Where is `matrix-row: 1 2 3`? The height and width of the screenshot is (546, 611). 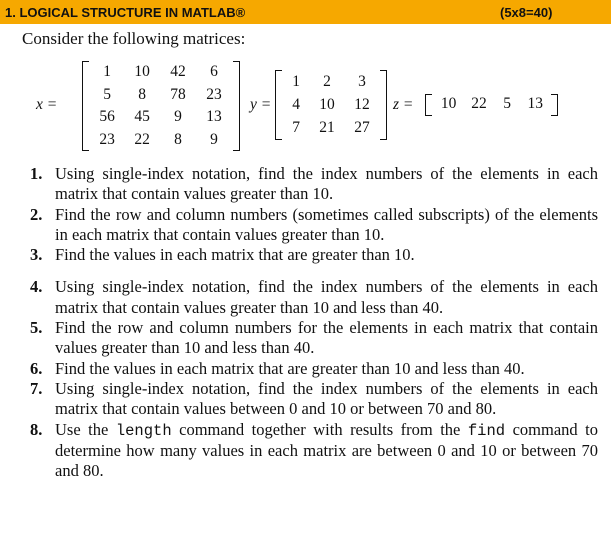 matrix-row: 1 2 3 is located at coordinates (331, 81).